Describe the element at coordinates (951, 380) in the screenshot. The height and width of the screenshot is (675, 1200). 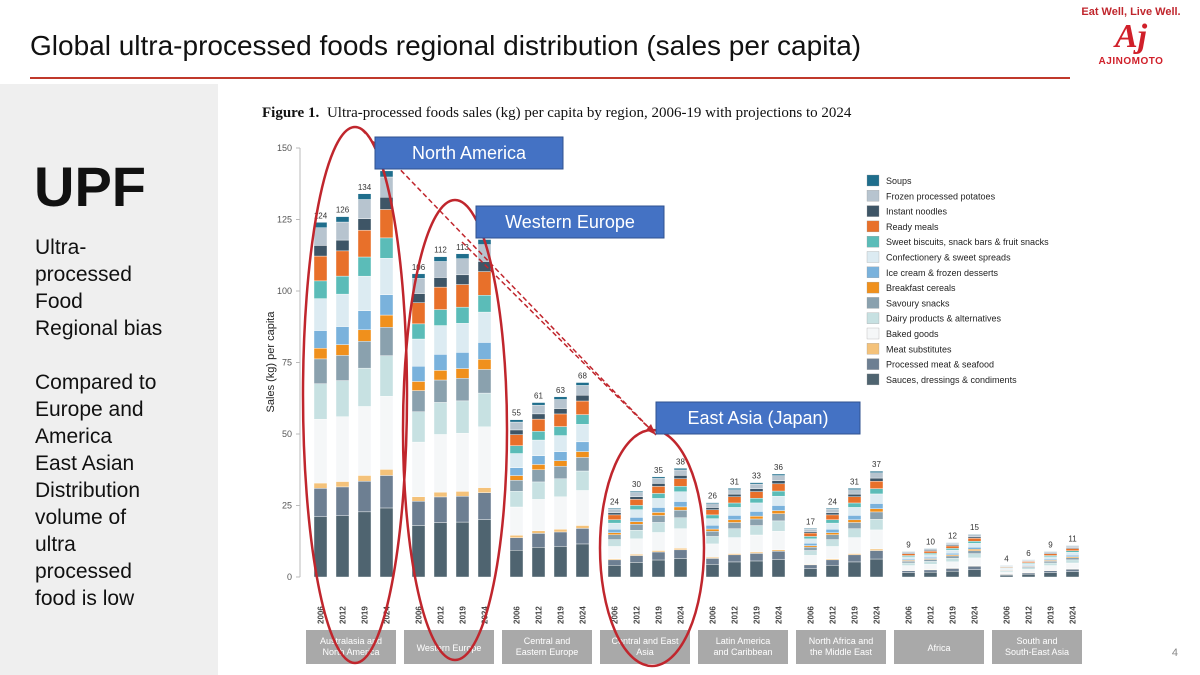
I see `legend-label: Sauces, dressings & condiments` at that location.